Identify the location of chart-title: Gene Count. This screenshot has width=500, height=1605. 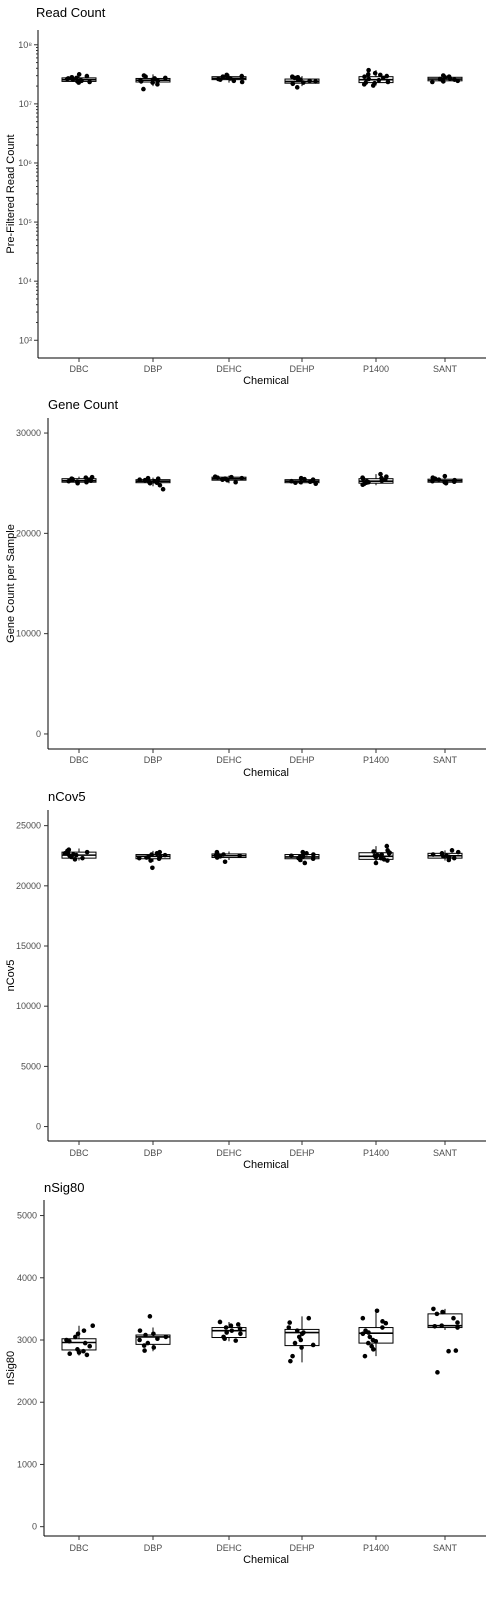
(83, 404).